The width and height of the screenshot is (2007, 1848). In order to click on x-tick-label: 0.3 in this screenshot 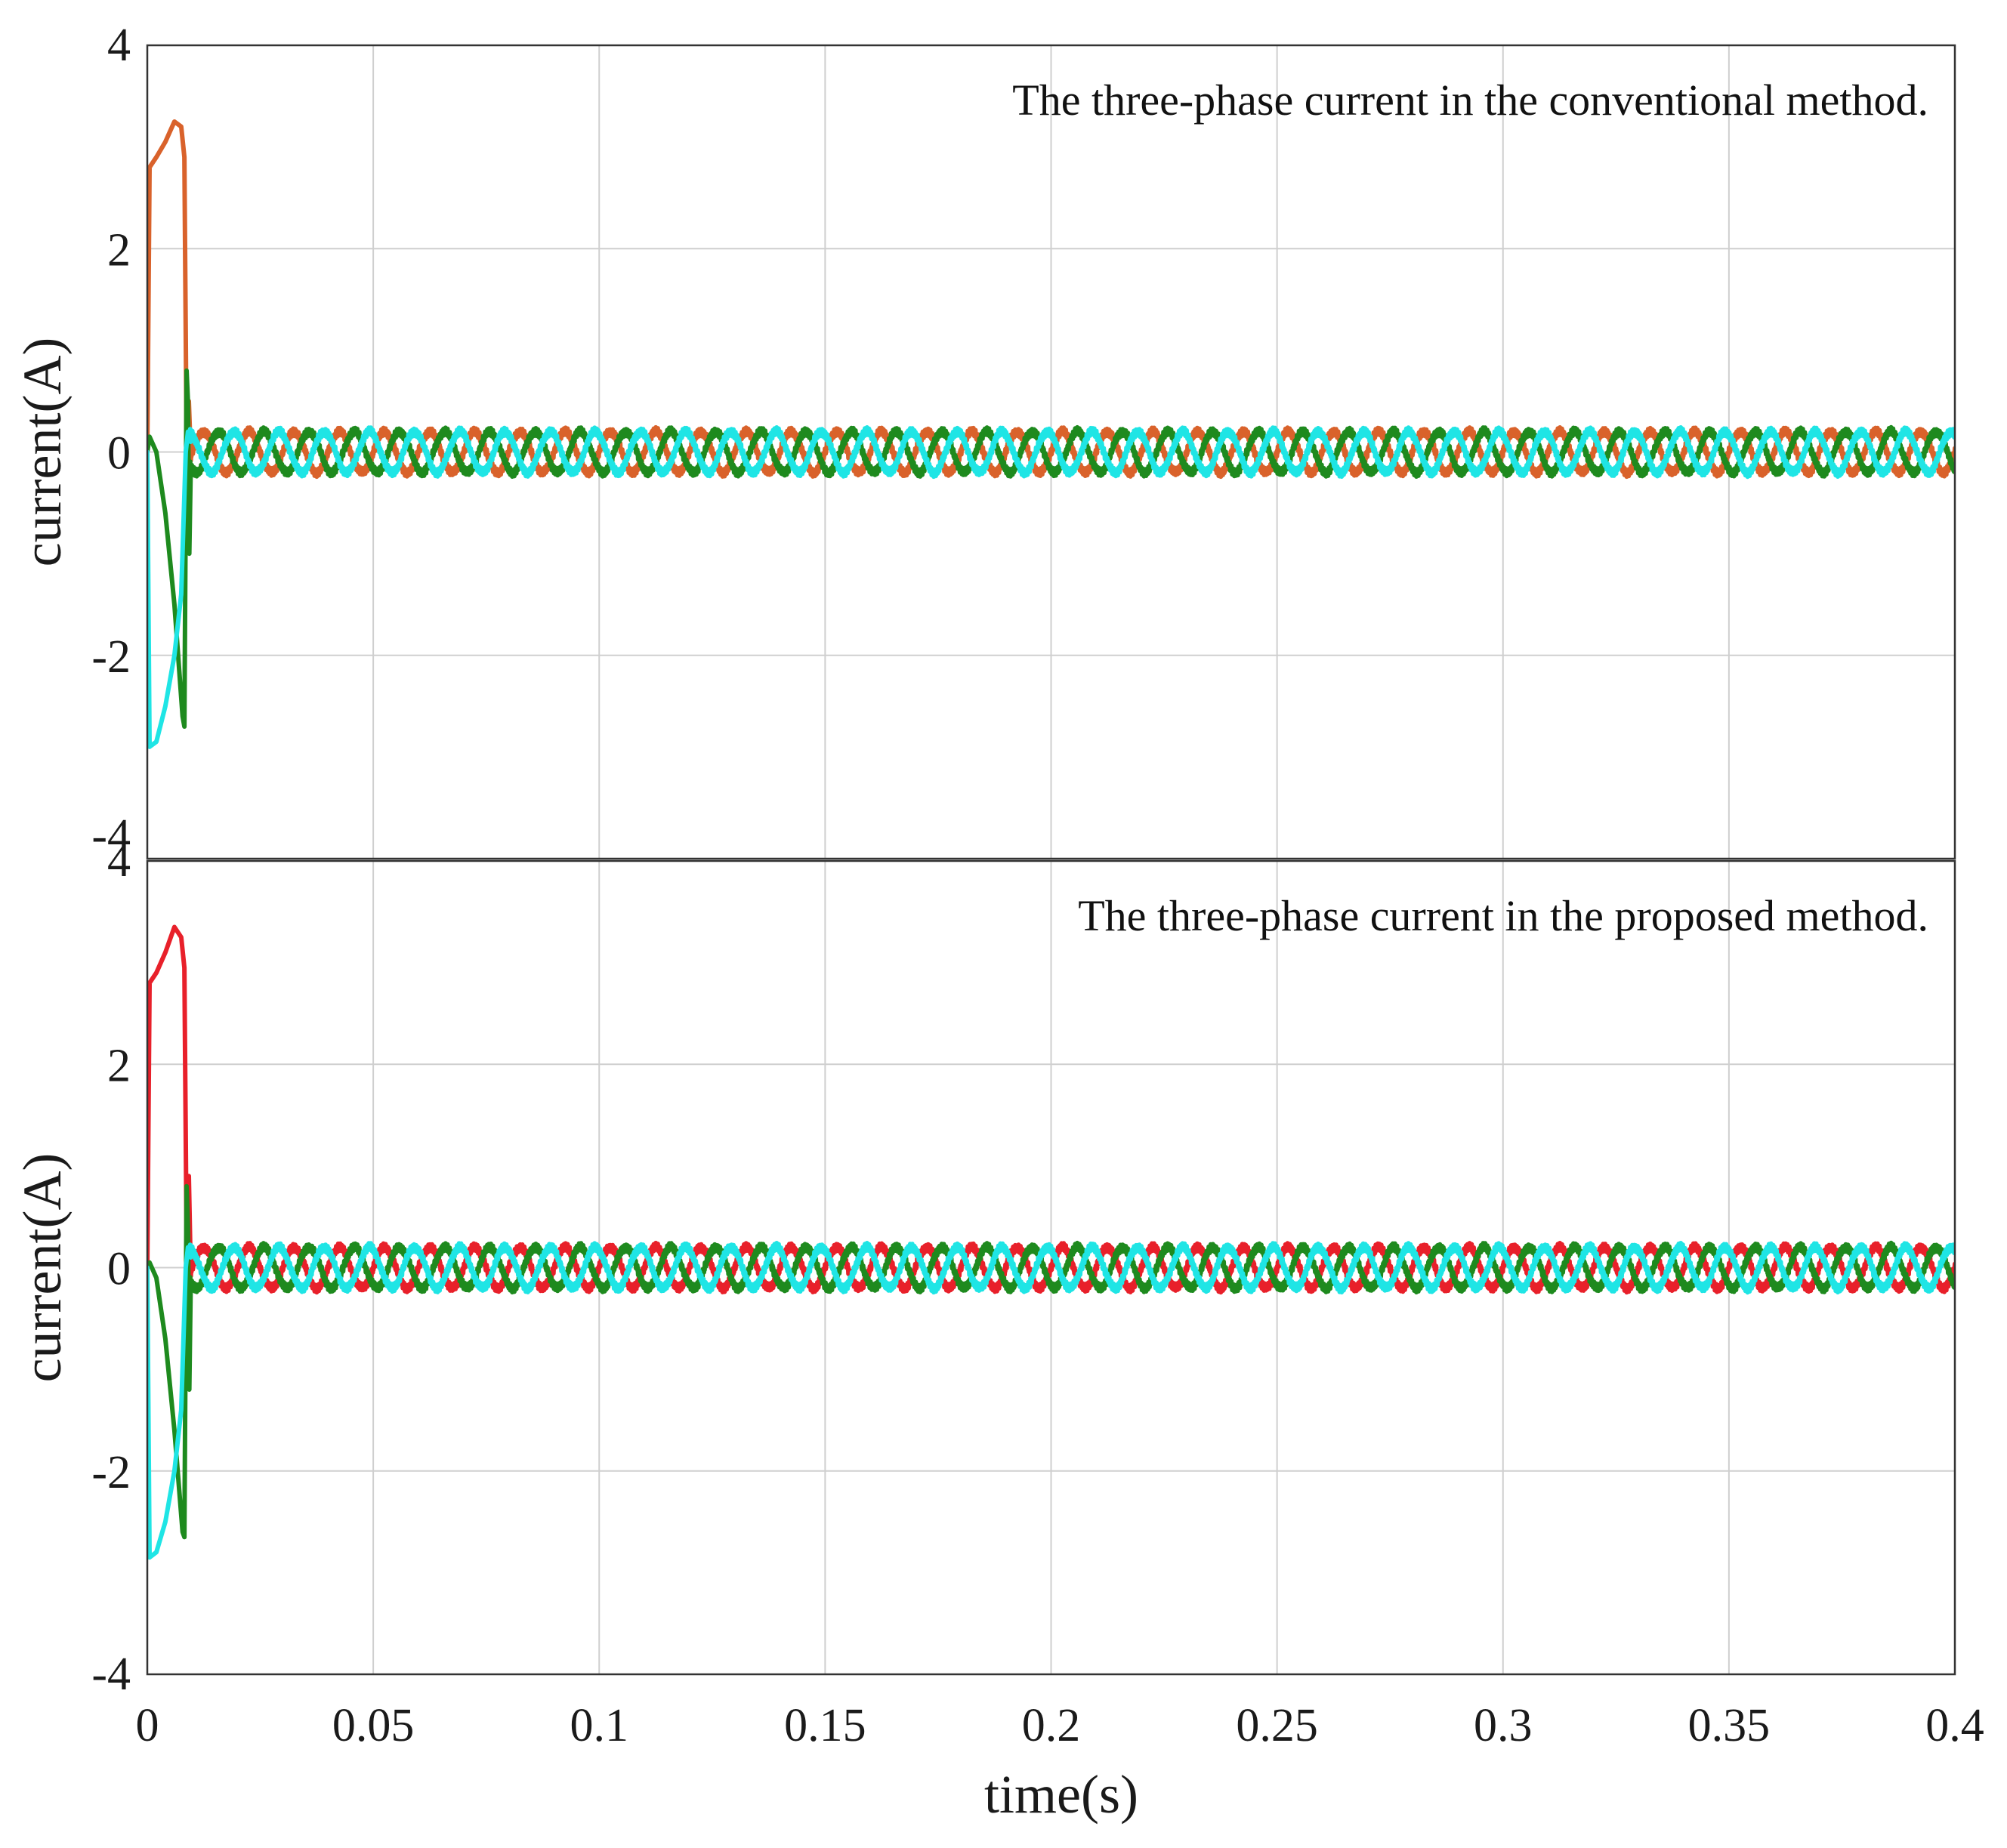, I will do `click(1504, 1725)`.